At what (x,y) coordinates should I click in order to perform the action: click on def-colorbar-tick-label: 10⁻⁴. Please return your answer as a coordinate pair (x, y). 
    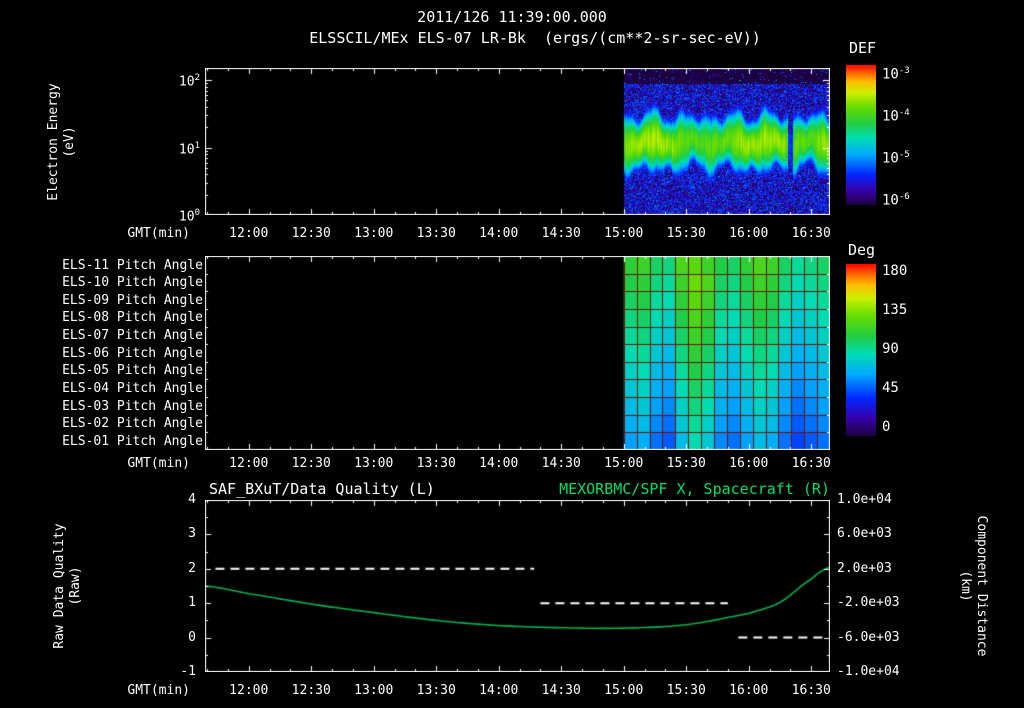
    Looking at the image, I should click on (896, 116).